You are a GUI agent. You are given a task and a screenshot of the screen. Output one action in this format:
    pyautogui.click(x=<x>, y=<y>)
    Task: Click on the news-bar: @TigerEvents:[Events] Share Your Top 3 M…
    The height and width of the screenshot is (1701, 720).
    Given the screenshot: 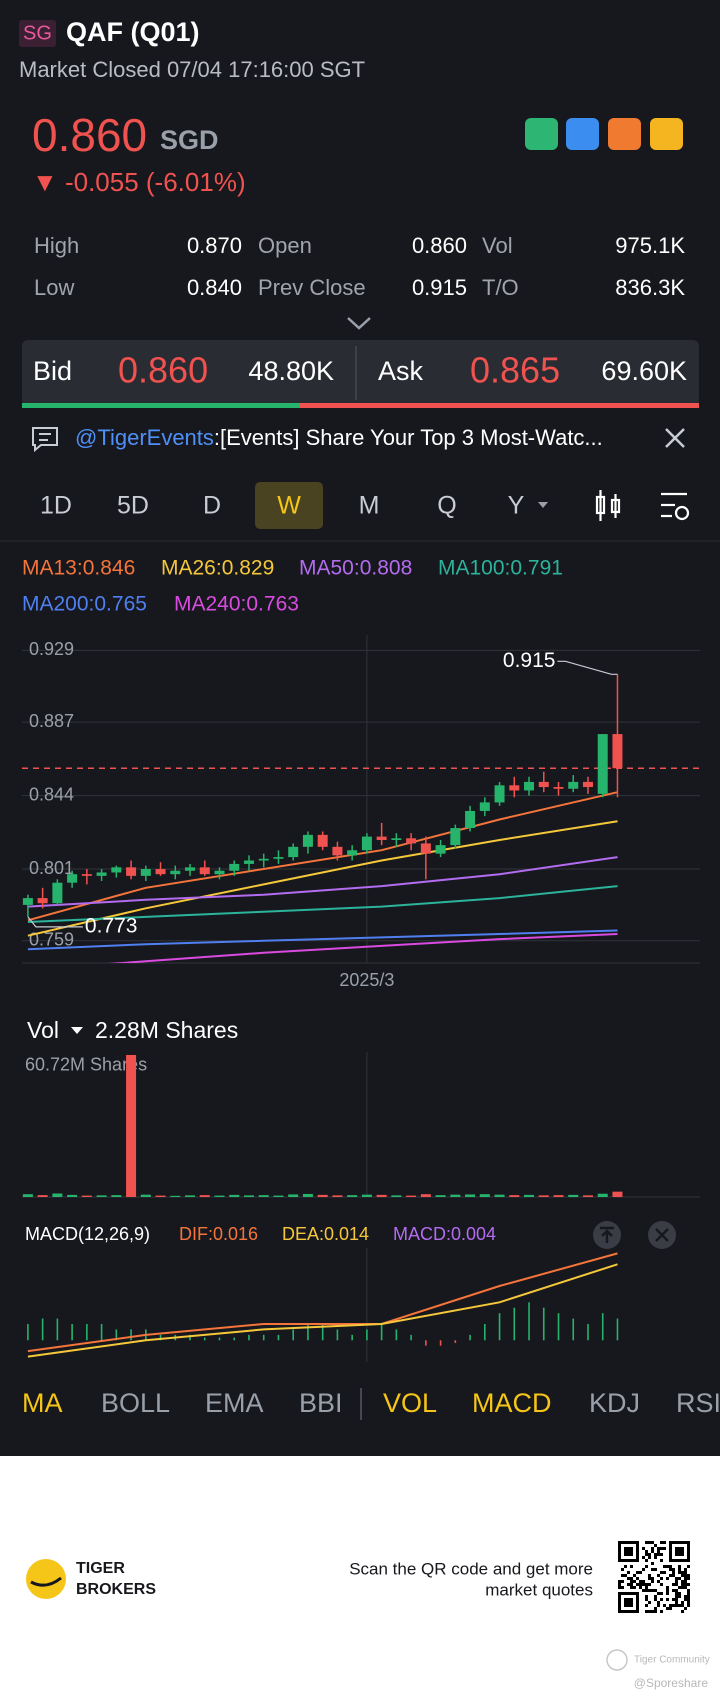 What is the action you would take?
    pyautogui.click(x=317, y=439)
    